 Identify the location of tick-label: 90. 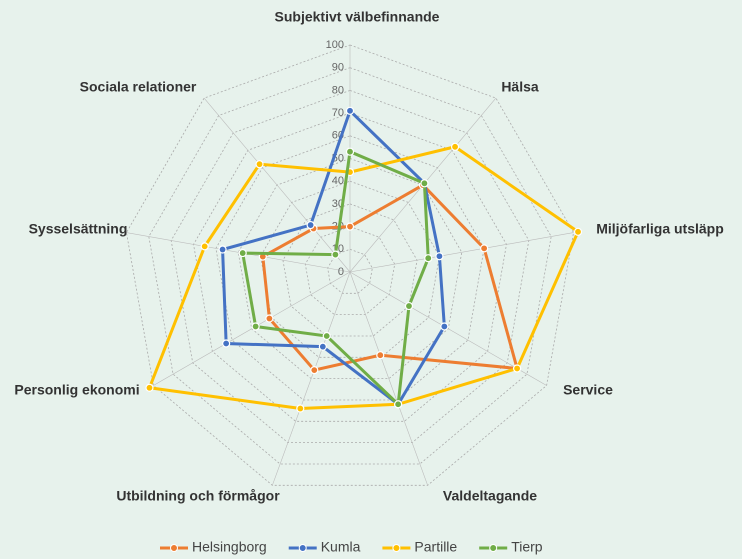
(338, 68).